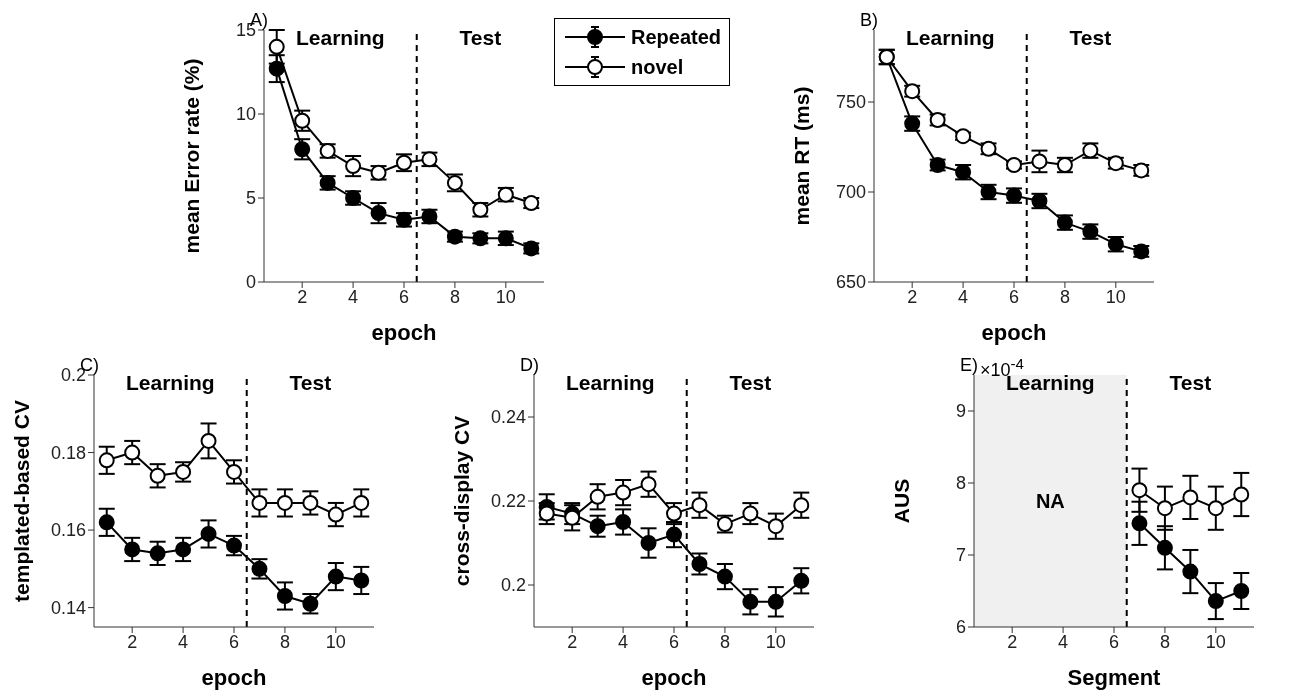 The height and width of the screenshot is (700, 1290). I want to click on y-tick-label: 700, so click(850, 192).